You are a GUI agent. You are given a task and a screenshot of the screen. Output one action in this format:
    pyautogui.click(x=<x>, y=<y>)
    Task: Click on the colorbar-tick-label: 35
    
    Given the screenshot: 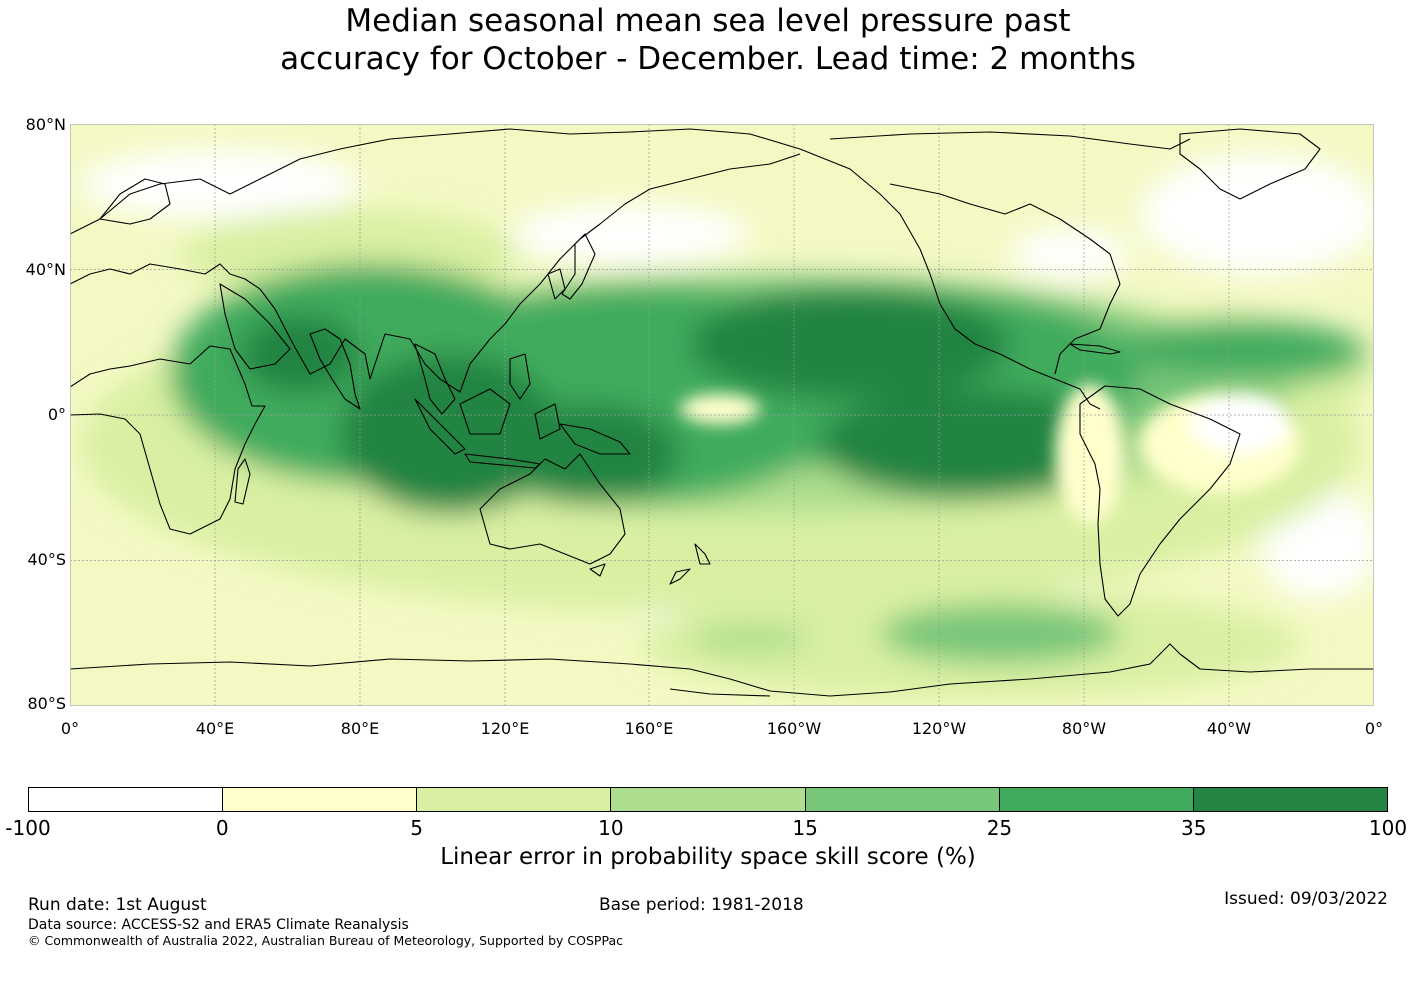 What is the action you would take?
    pyautogui.click(x=1193, y=828)
    